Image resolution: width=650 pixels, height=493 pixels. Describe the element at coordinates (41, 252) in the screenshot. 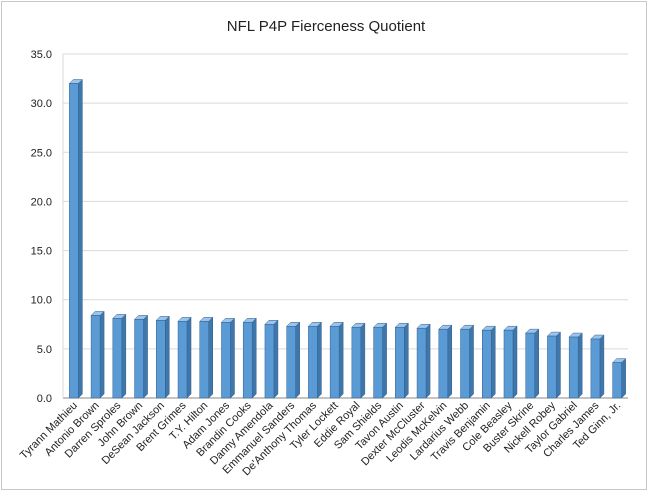

I see `y-tick-label: 15.0` at that location.